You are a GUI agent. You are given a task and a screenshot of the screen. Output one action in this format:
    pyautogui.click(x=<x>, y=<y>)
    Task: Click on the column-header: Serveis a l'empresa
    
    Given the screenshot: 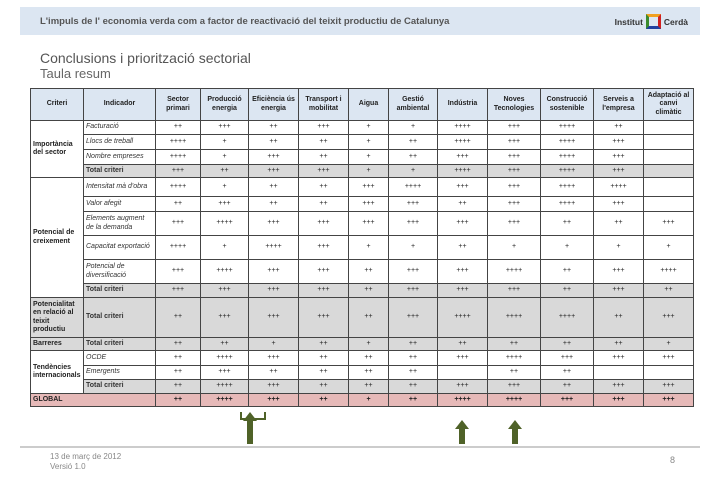 What is the action you would take?
    pyautogui.click(x=618, y=104)
    